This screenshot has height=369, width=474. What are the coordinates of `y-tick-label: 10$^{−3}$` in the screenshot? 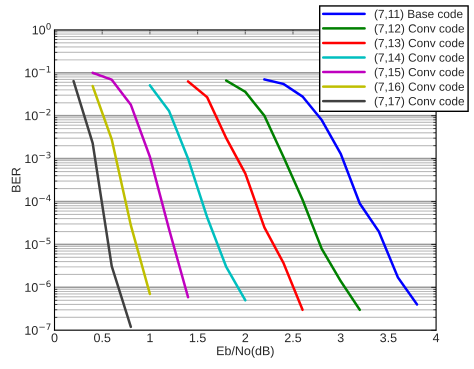 It's located at (38, 158).